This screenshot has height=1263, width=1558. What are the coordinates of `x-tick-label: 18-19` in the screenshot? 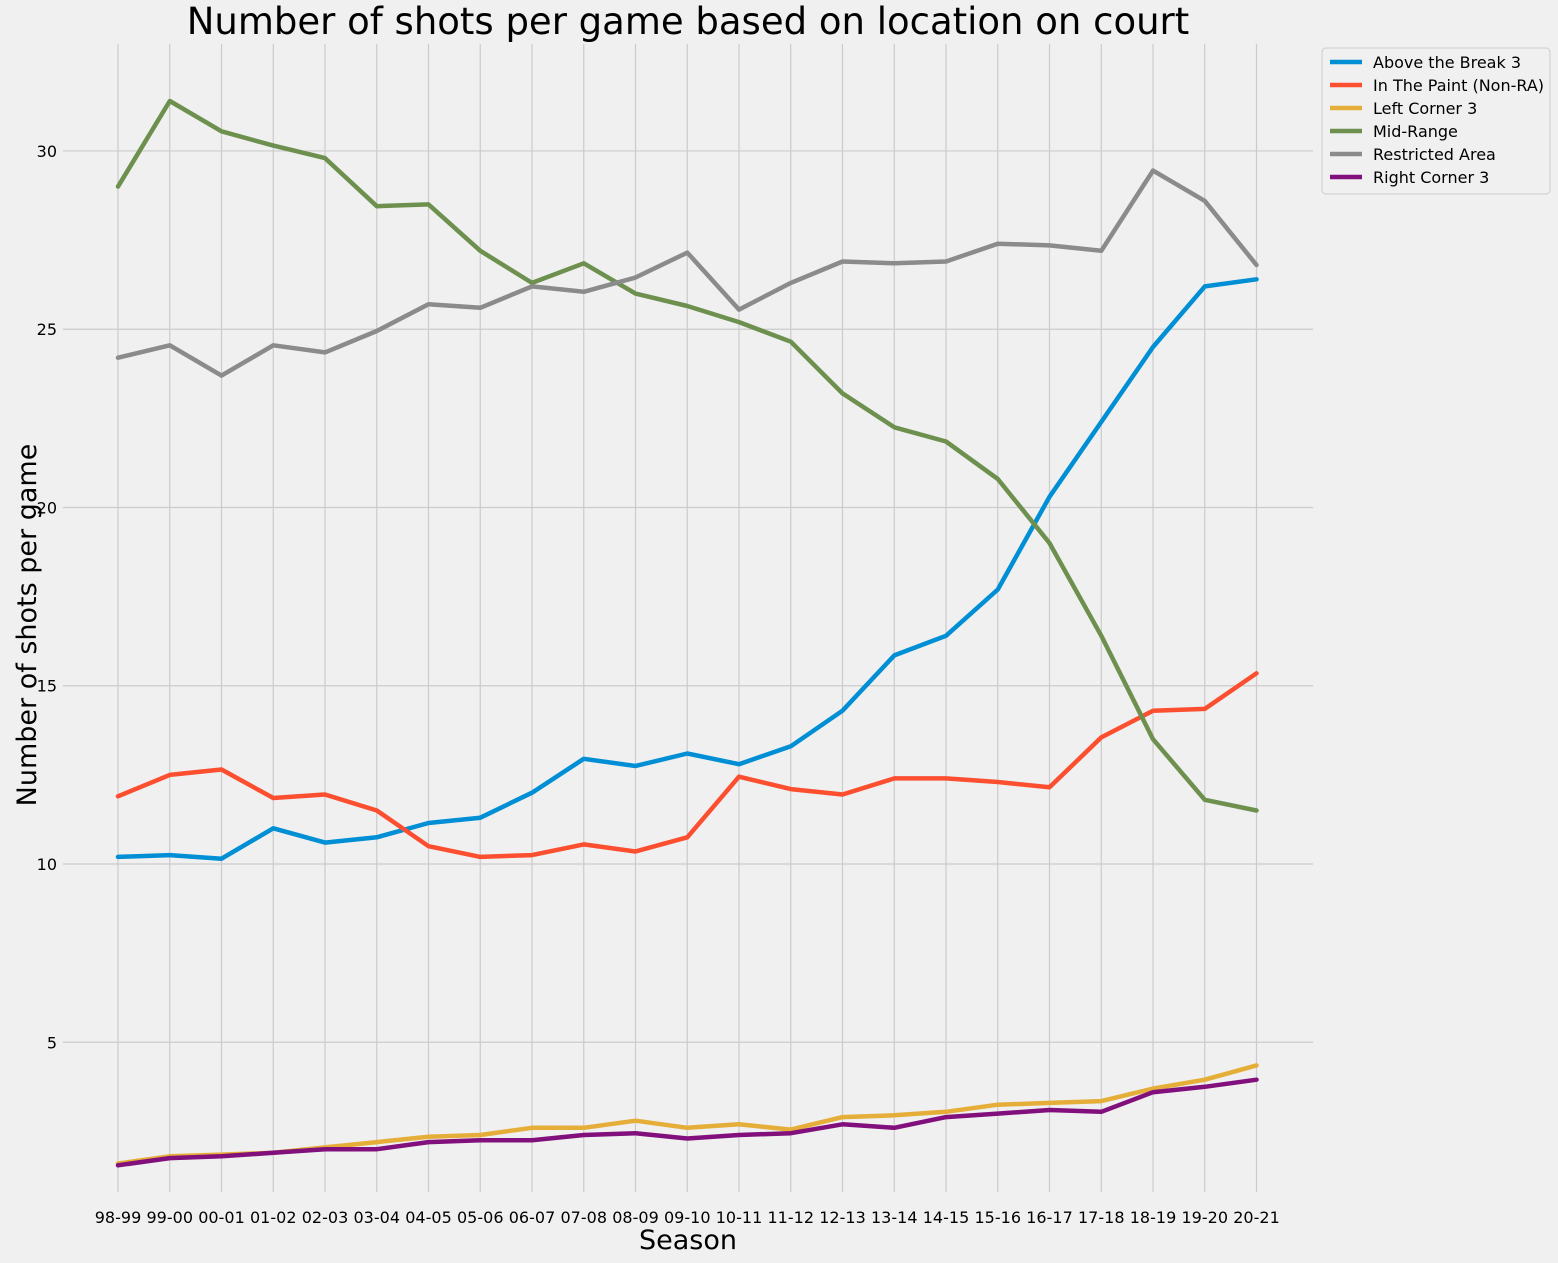 It's located at (1153, 1217).